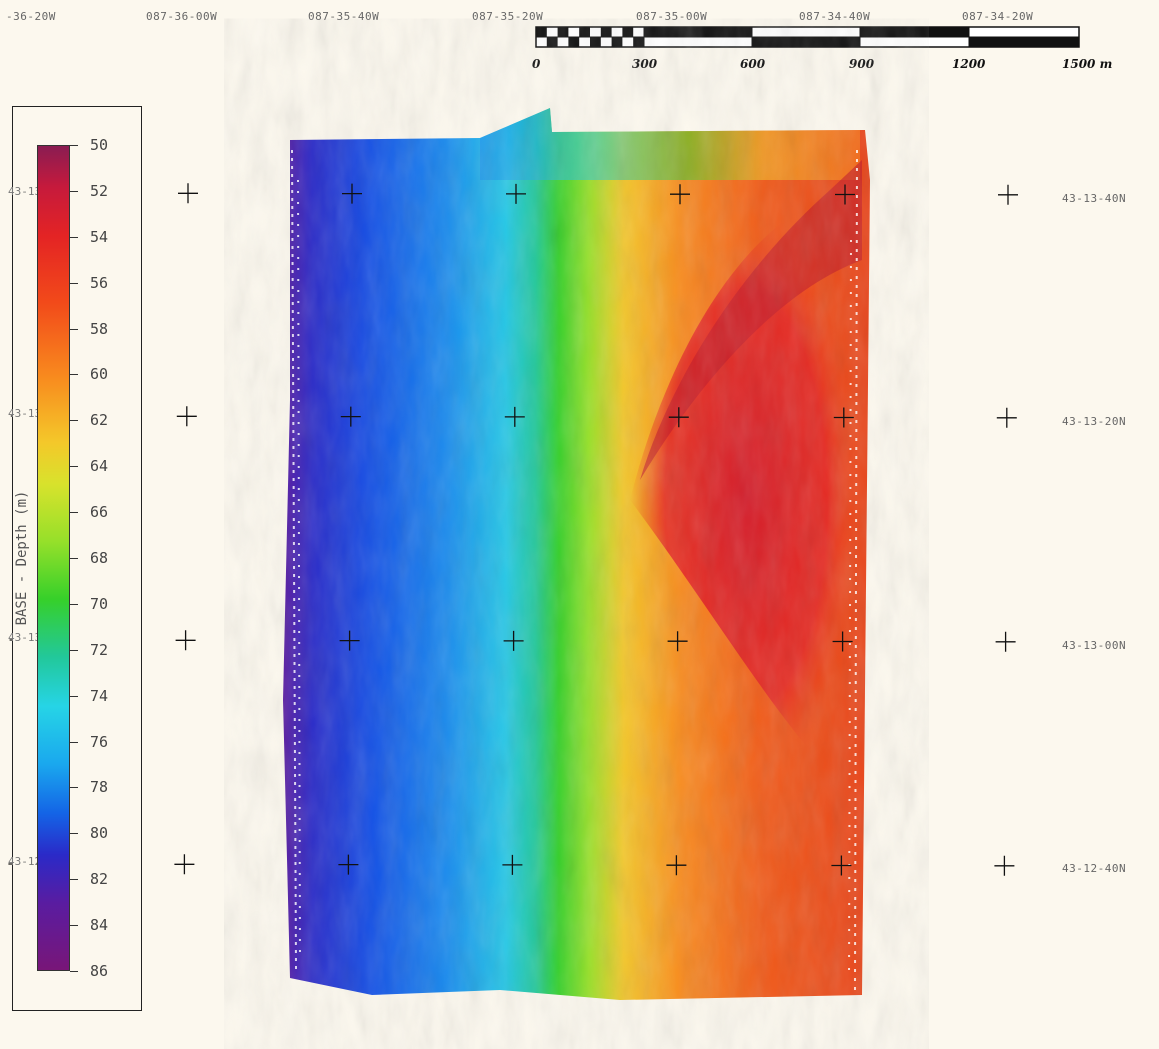  Describe the element at coordinates (182, 16) in the screenshot. I see `lon-label-1: 087-36-00W` at that location.